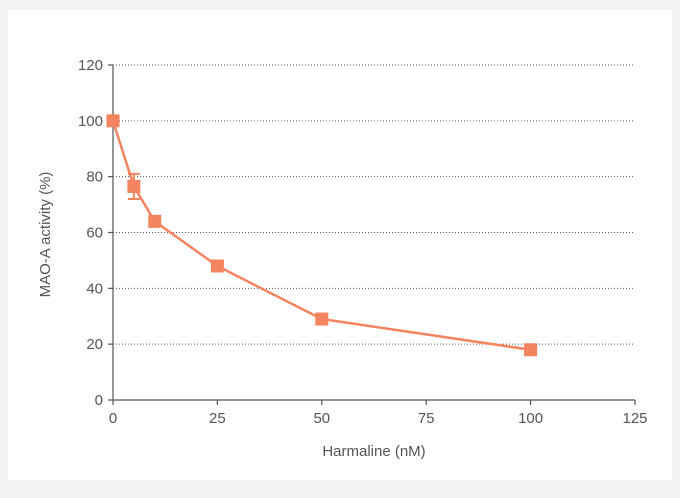 This screenshot has height=498, width=680. I want to click on y-tick-label-120: 120, so click(90, 65).